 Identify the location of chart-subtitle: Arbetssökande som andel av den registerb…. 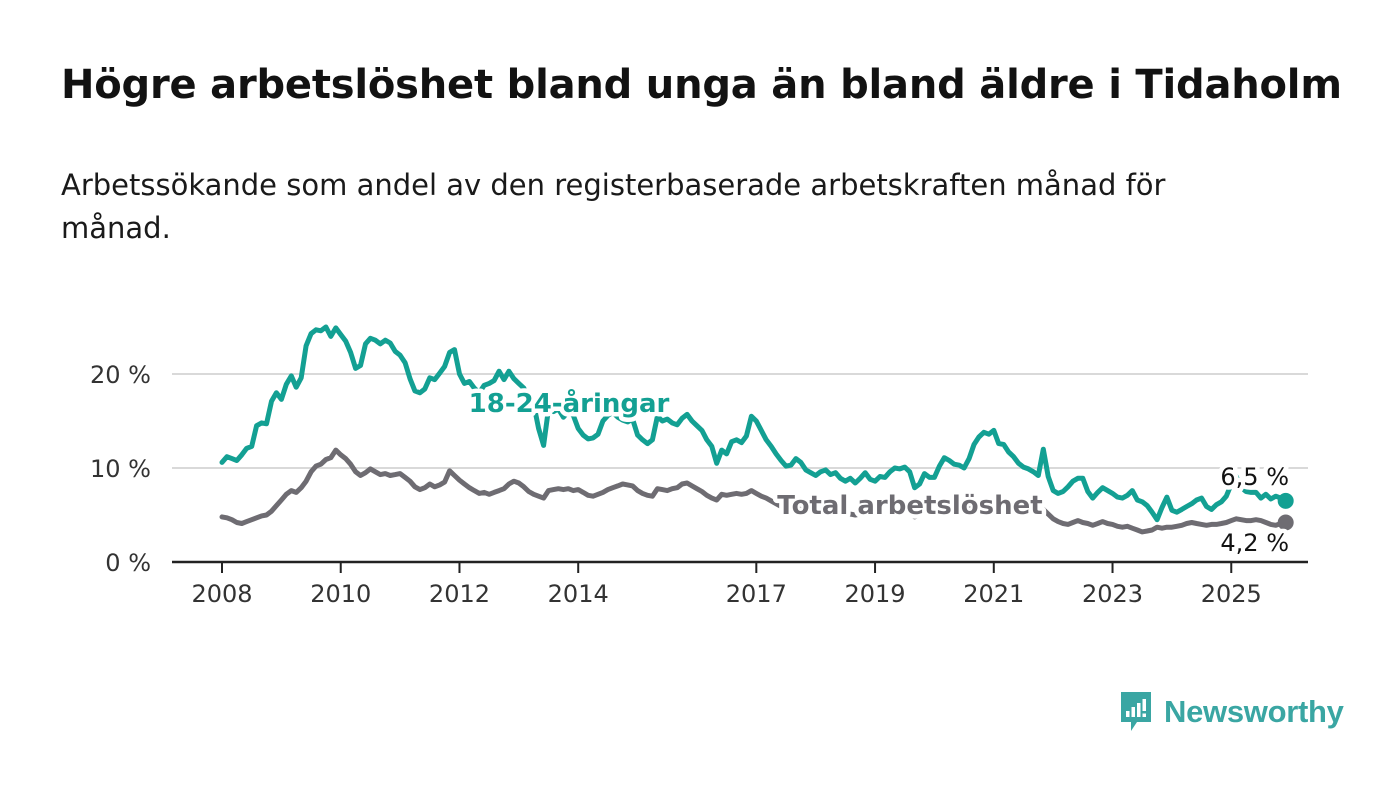
(613, 206).